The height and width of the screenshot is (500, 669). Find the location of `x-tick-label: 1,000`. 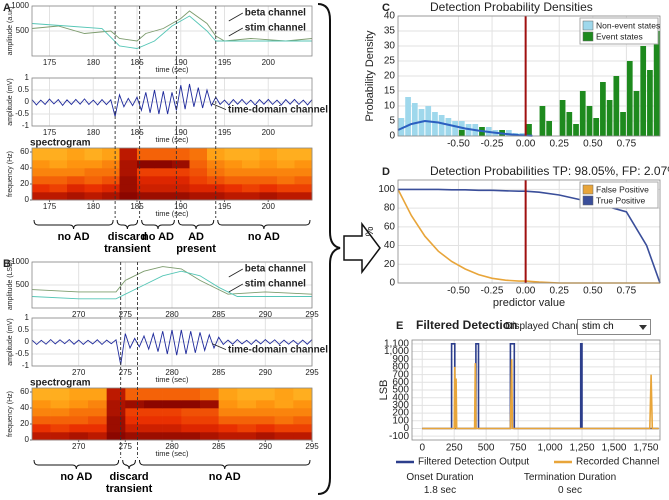

x-tick-label: 1,000 is located at coordinates (550, 448).